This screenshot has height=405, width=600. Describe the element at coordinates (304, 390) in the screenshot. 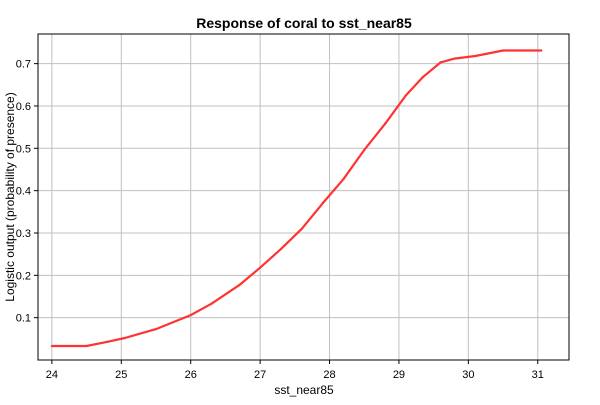

I see `x-axis-label: sst_near85` at that location.